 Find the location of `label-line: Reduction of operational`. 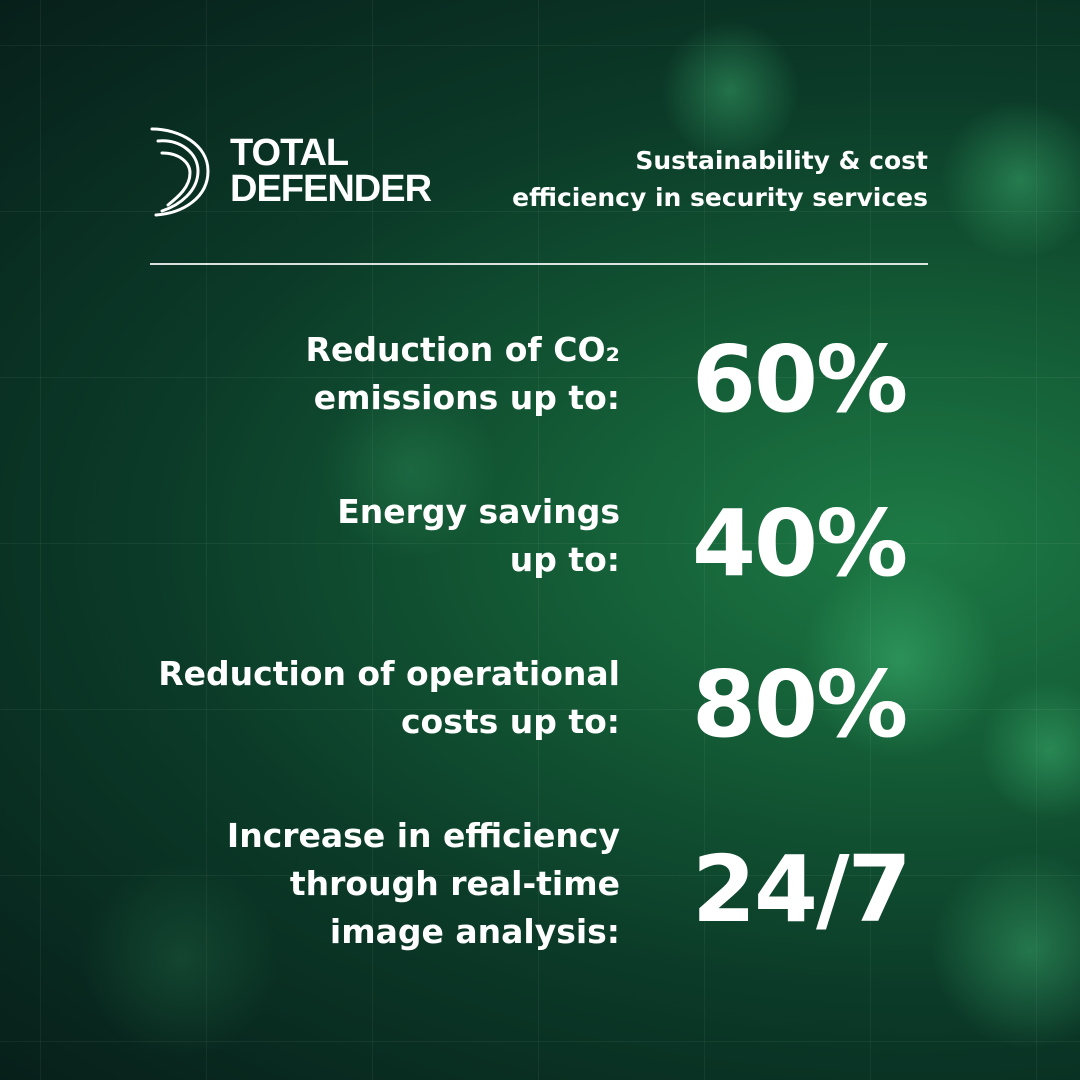

label-line: Reduction of operational is located at coordinates (389, 673).